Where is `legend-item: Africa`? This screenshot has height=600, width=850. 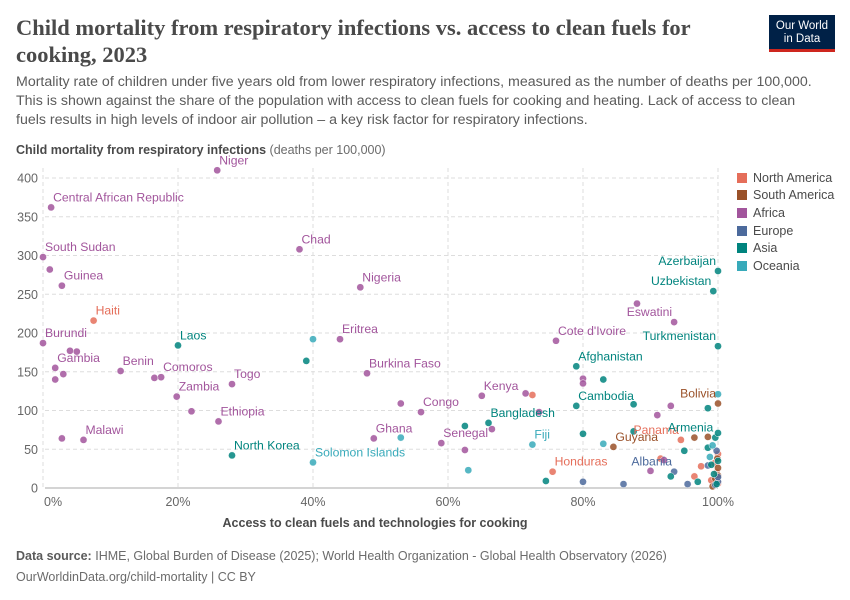
legend-item: Africa is located at coordinates (785, 213).